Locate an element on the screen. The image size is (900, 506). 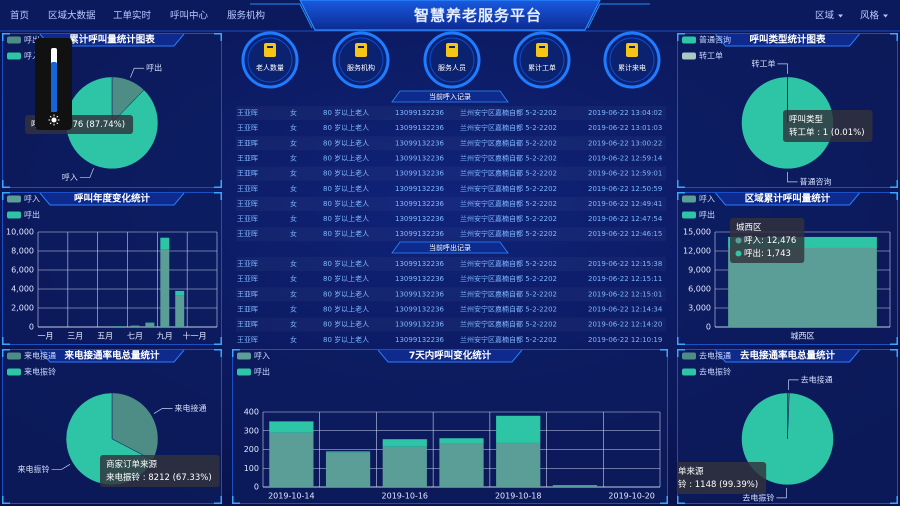
y-tick-label: 3,000 is located at coordinates (699, 308).